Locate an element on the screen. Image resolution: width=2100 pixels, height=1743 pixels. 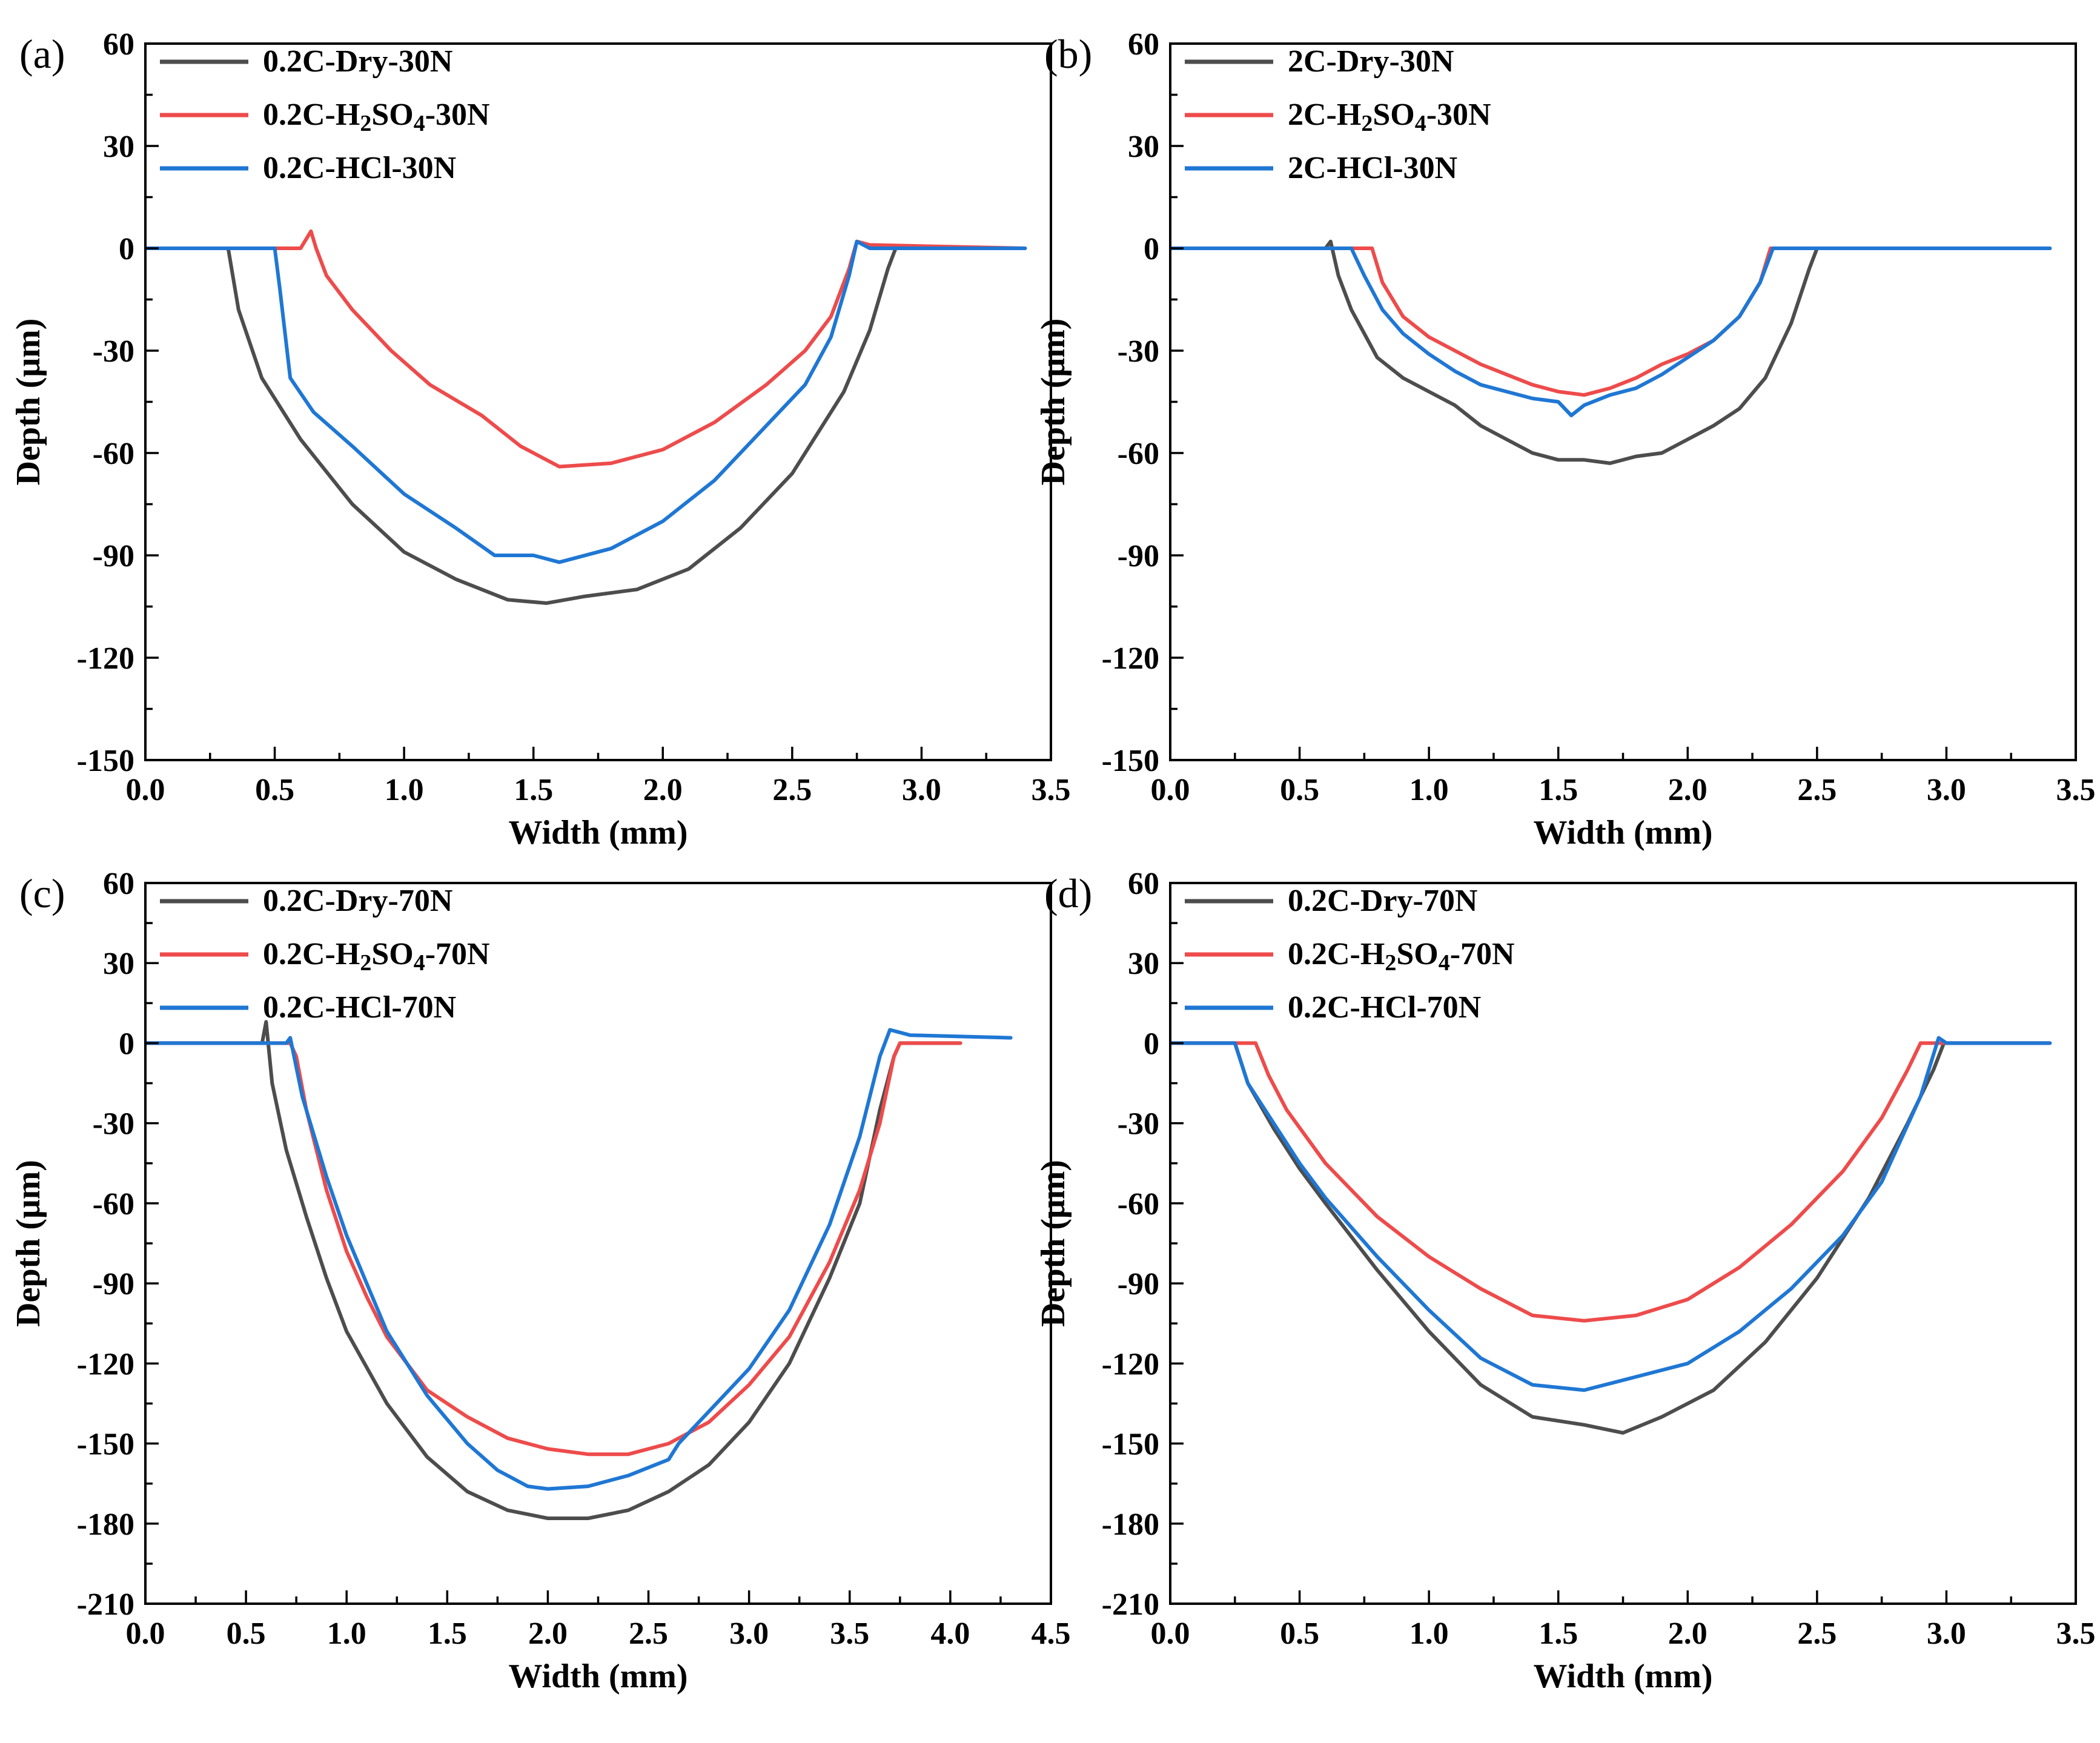
legend-label: 0.2C-H2SO4-30N is located at coordinates (376, 117).